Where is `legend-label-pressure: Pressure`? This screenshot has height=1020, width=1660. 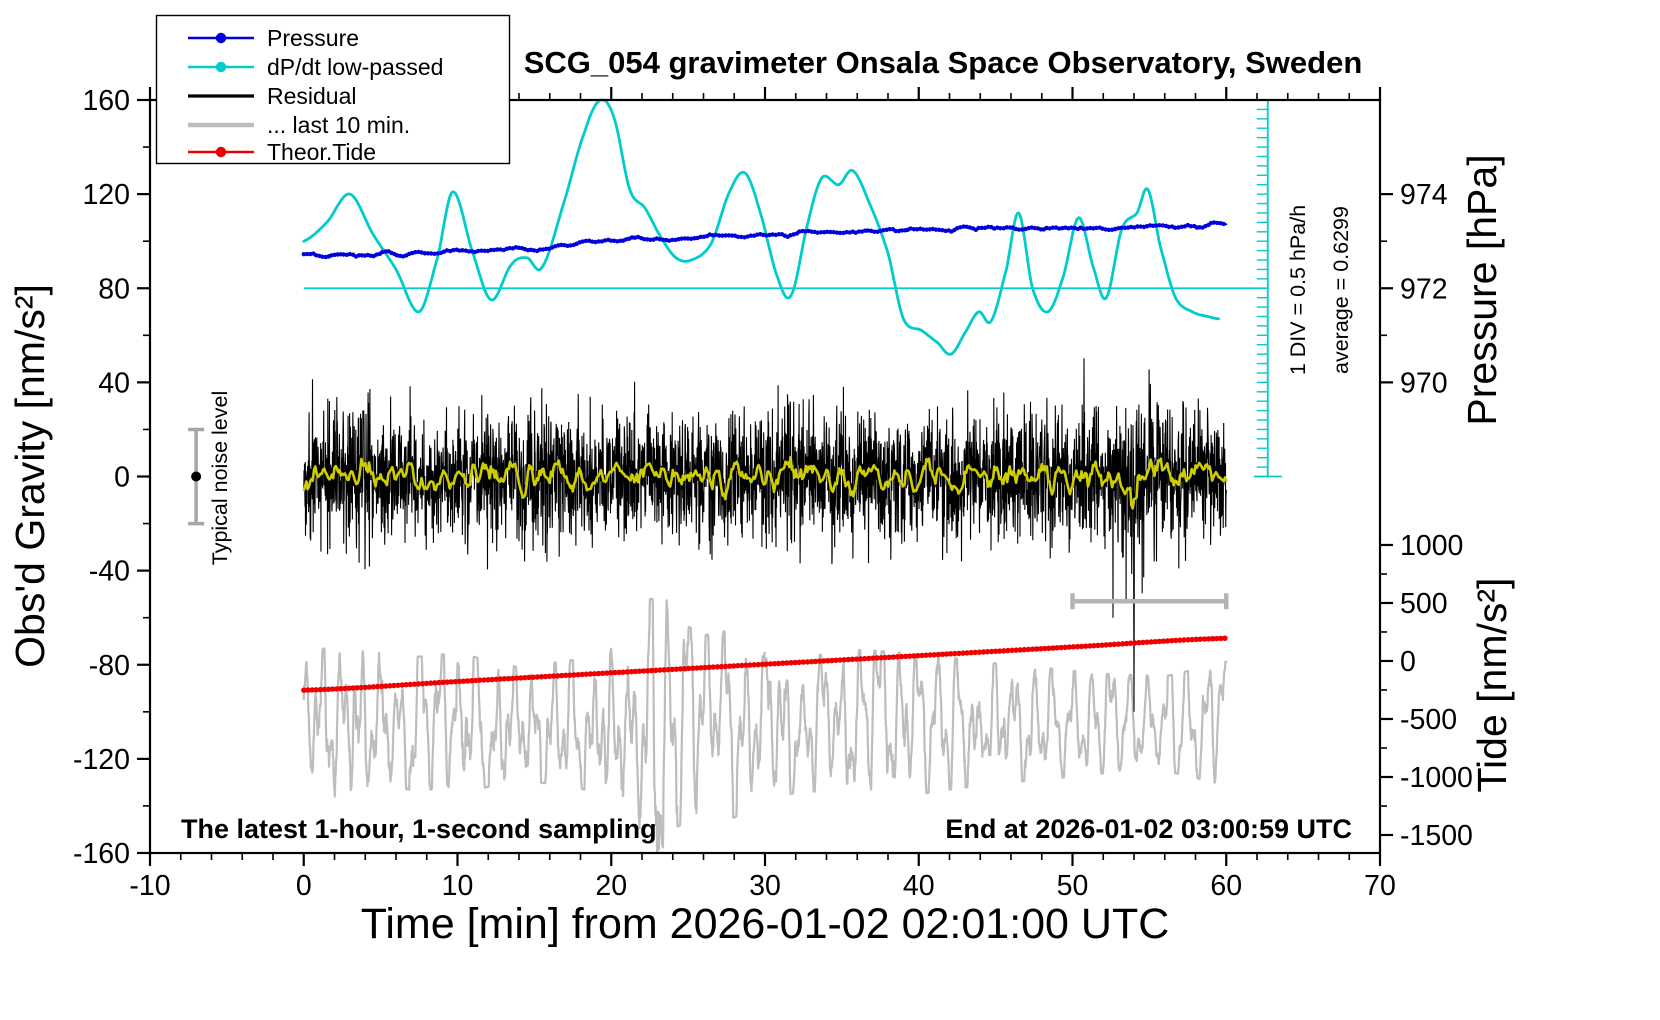
legend-label-pressure: Pressure is located at coordinates (313, 38).